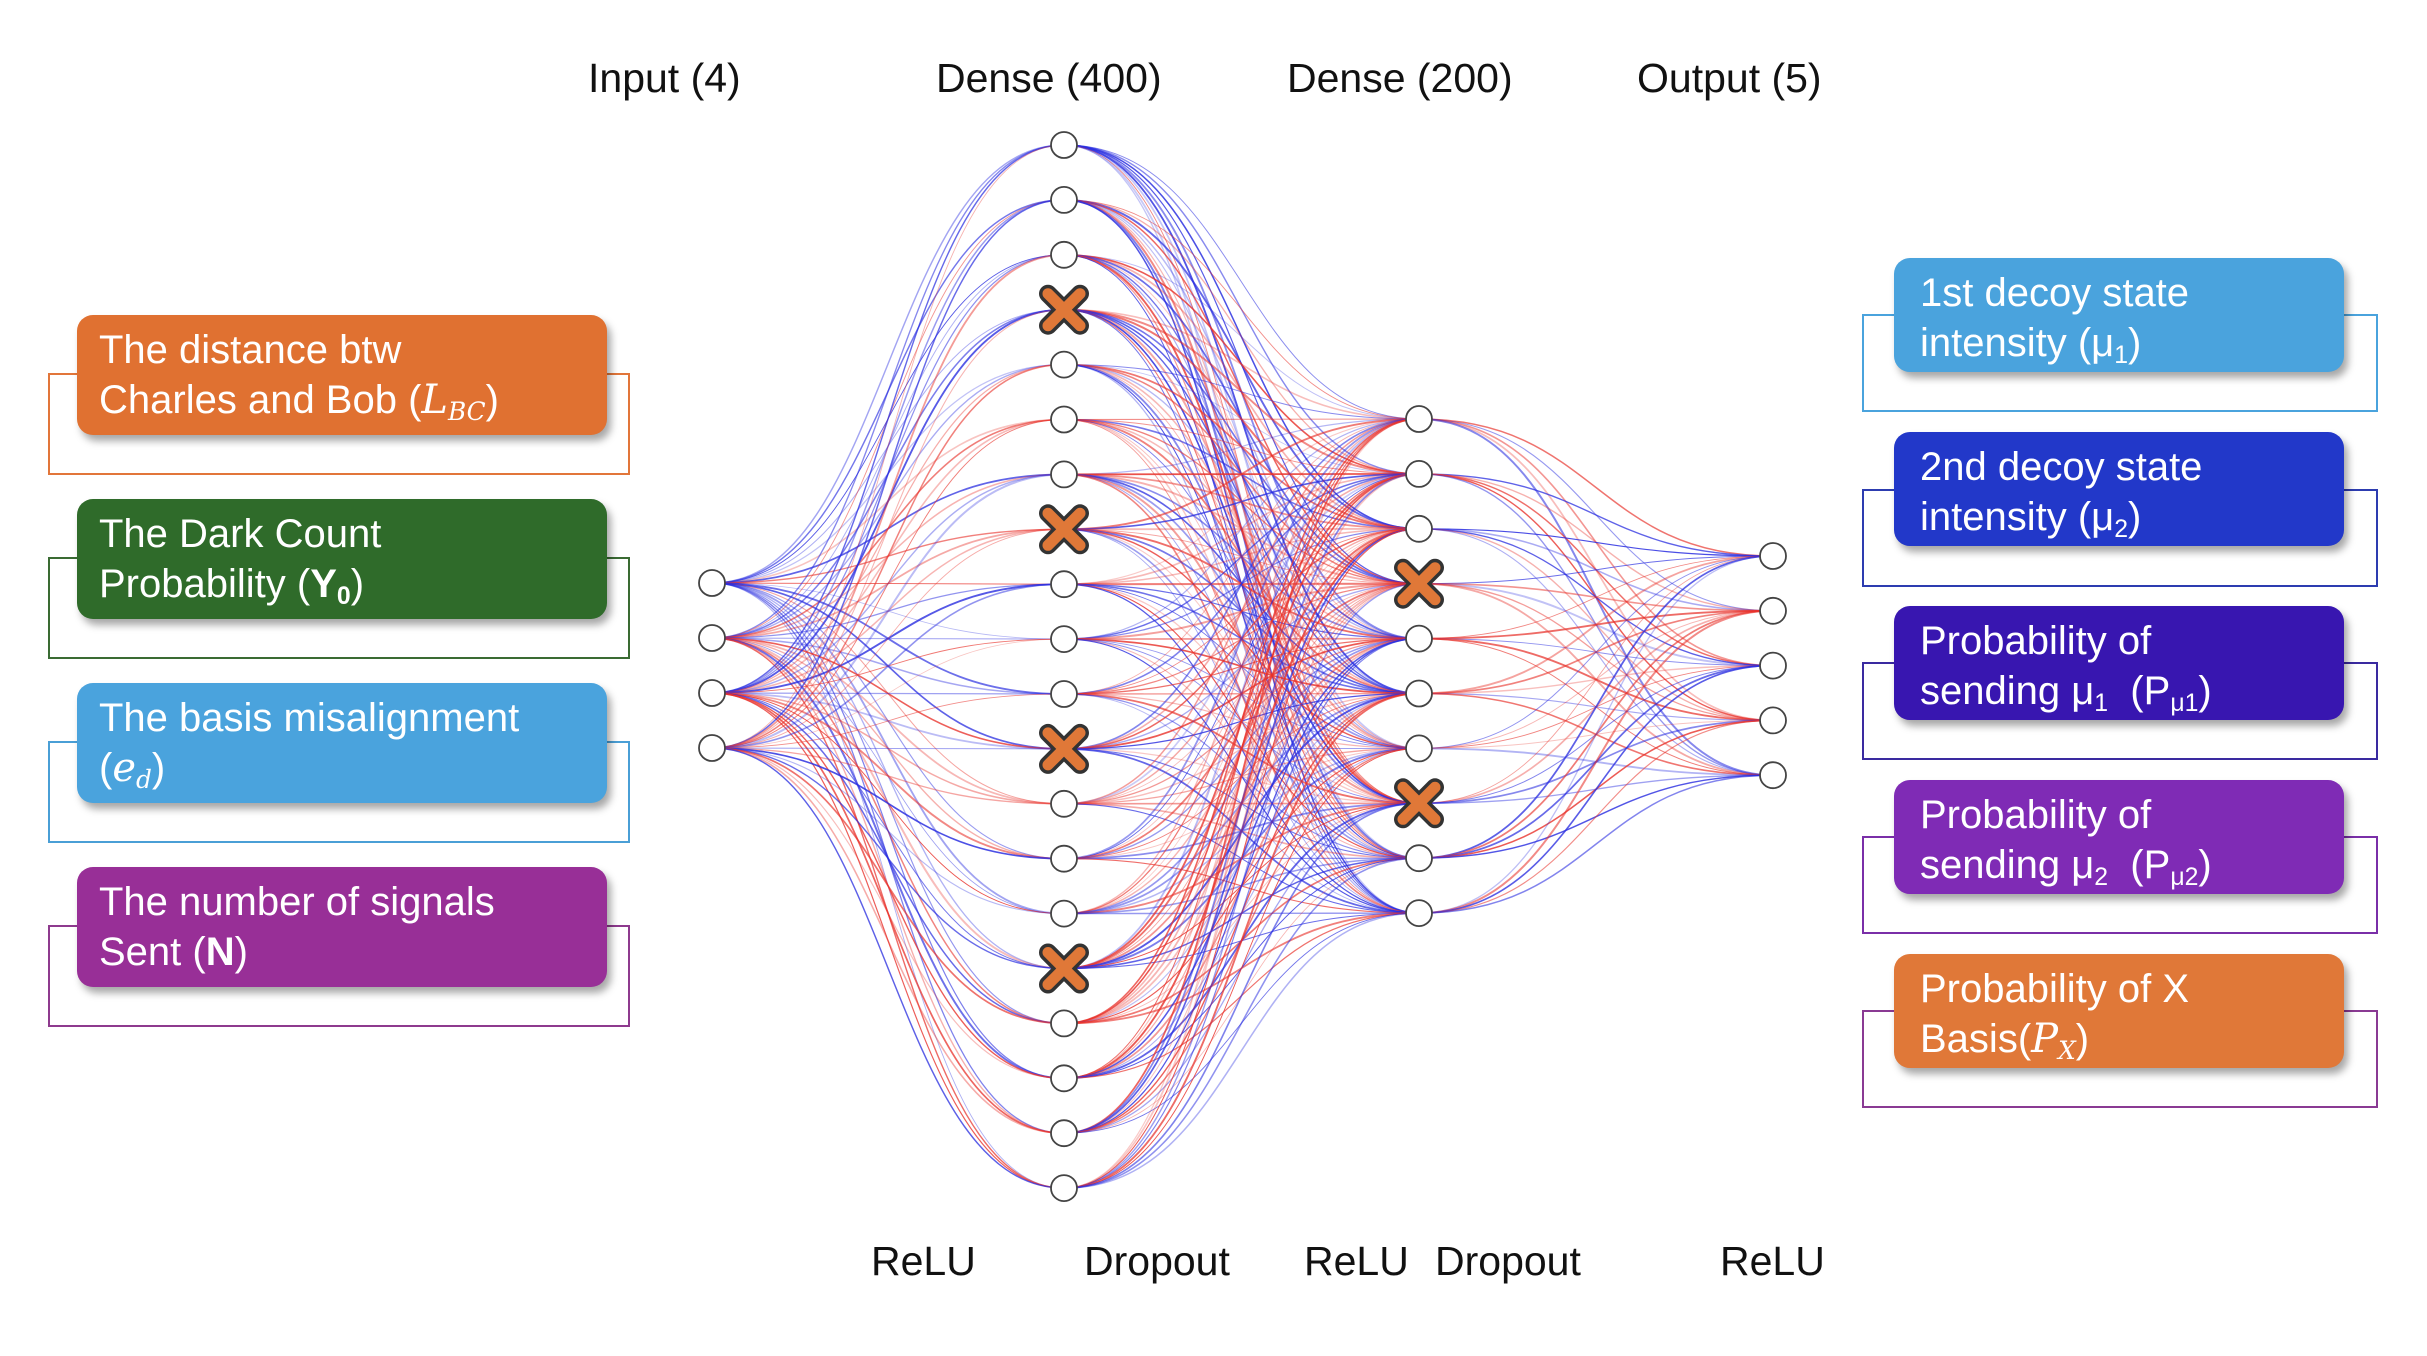 The height and width of the screenshot is (1356, 2427). What do you see at coordinates (343, 596) in the screenshot?
I see `input-sub-dark-count: 0` at bounding box center [343, 596].